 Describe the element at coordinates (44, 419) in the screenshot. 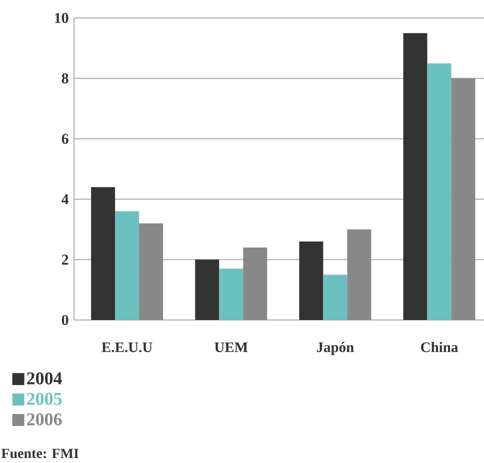

I see `legend-label: 2006` at that location.